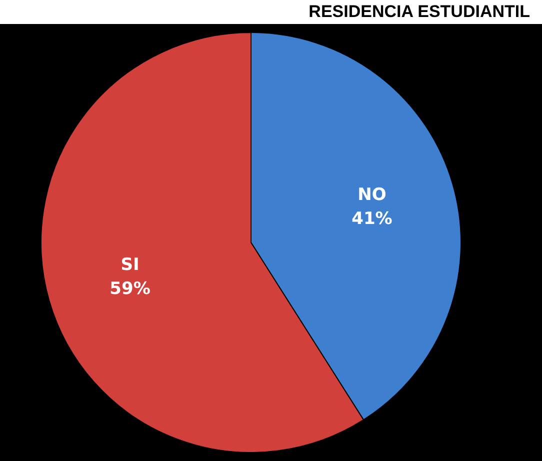 The width and height of the screenshot is (542, 461). What do you see at coordinates (372, 194) in the screenshot?
I see `slice-label: NO` at bounding box center [372, 194].